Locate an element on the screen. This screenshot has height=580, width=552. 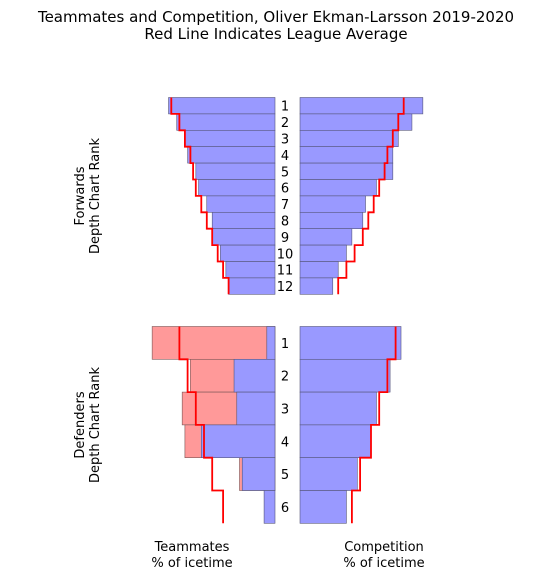
forwards-ylabel-line2: Depth Chart Rank is located at coordinates (95, 196).